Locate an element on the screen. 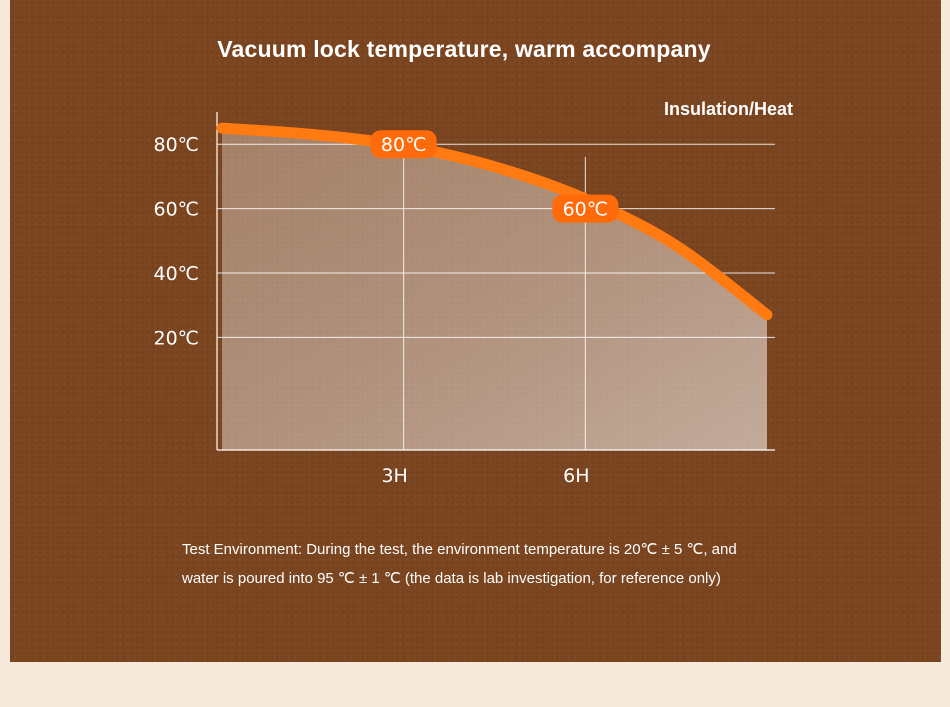 The image size is (950, 707). value-label-text: 80℃ is located at coordinates (404, 145).